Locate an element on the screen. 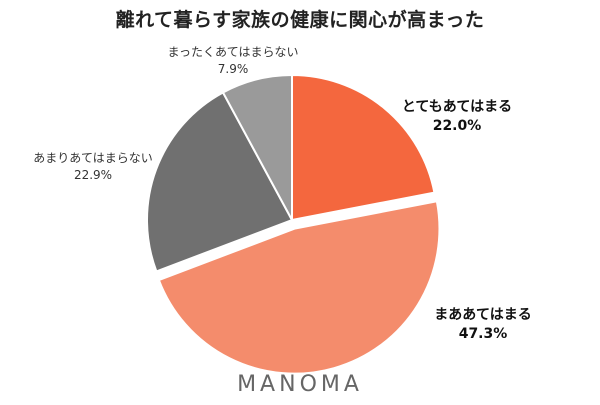 This screenshot has height=405, width=600. slice-label-value: 22.0% is located at coordinates (457, 126).